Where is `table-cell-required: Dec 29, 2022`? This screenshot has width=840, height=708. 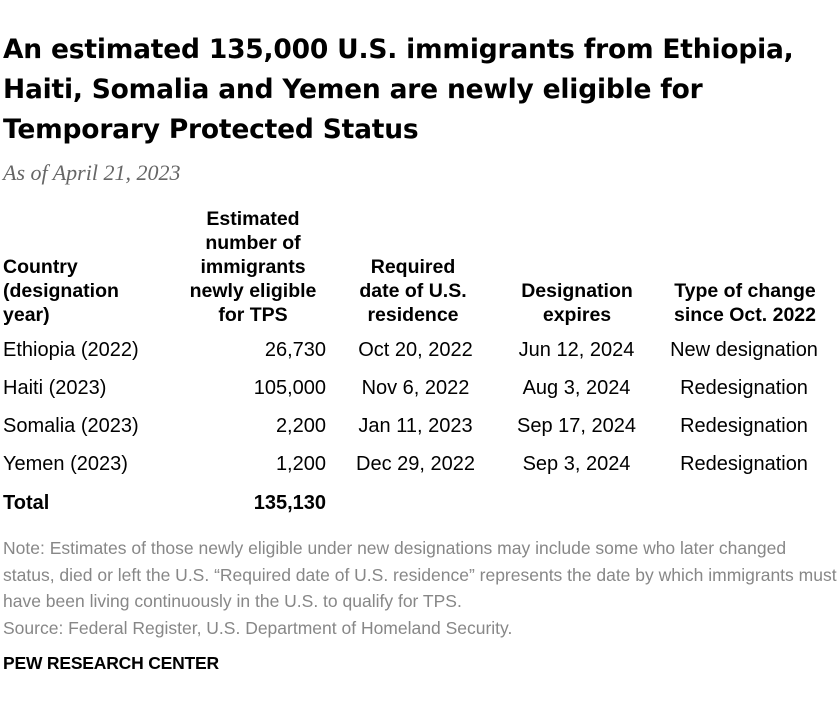 table-cell-required: Dec 29, 2022 is located at coordinates (415, 464).